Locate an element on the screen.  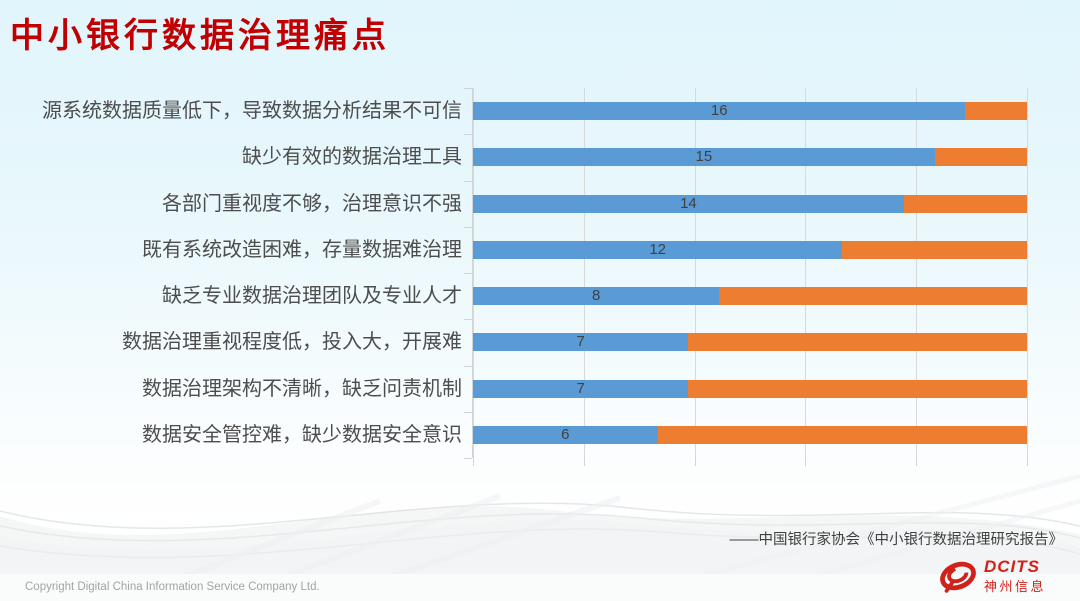
bar-segment-blue: 6 is located at coordinates (565, 434).